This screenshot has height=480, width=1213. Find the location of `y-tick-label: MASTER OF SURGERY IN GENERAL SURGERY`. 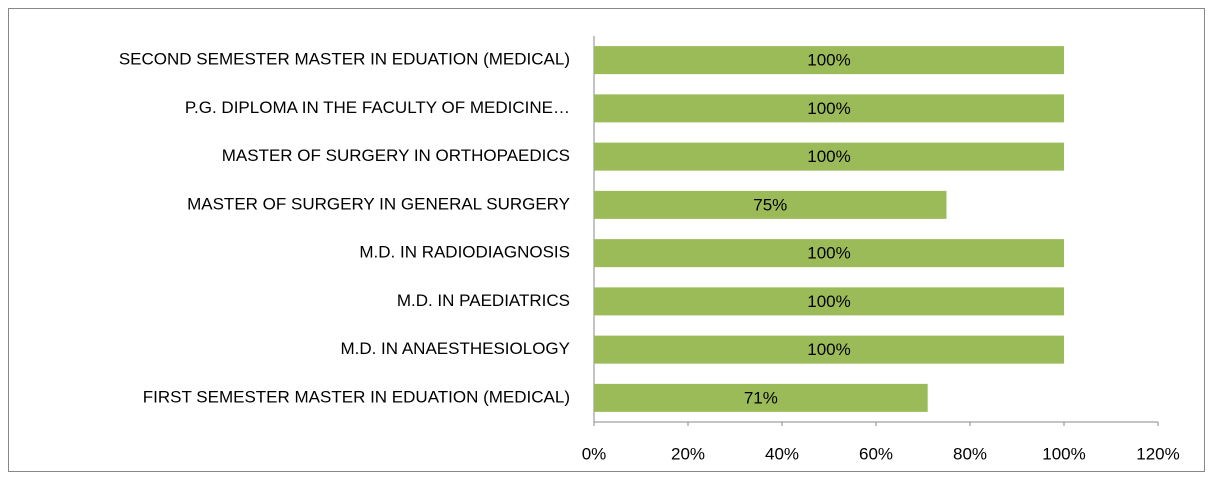

y-tick-label: MASTER OF SURGERY IN GENERAL SURGERY is located at coordinates (378, 203).